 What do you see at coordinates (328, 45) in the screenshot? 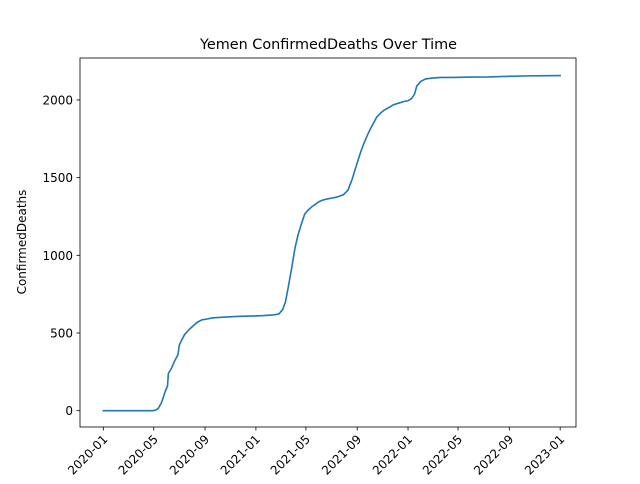
I see `chart-title: Yemen ConfirmedDeaths Over Time` at bounding box center [328, 45].